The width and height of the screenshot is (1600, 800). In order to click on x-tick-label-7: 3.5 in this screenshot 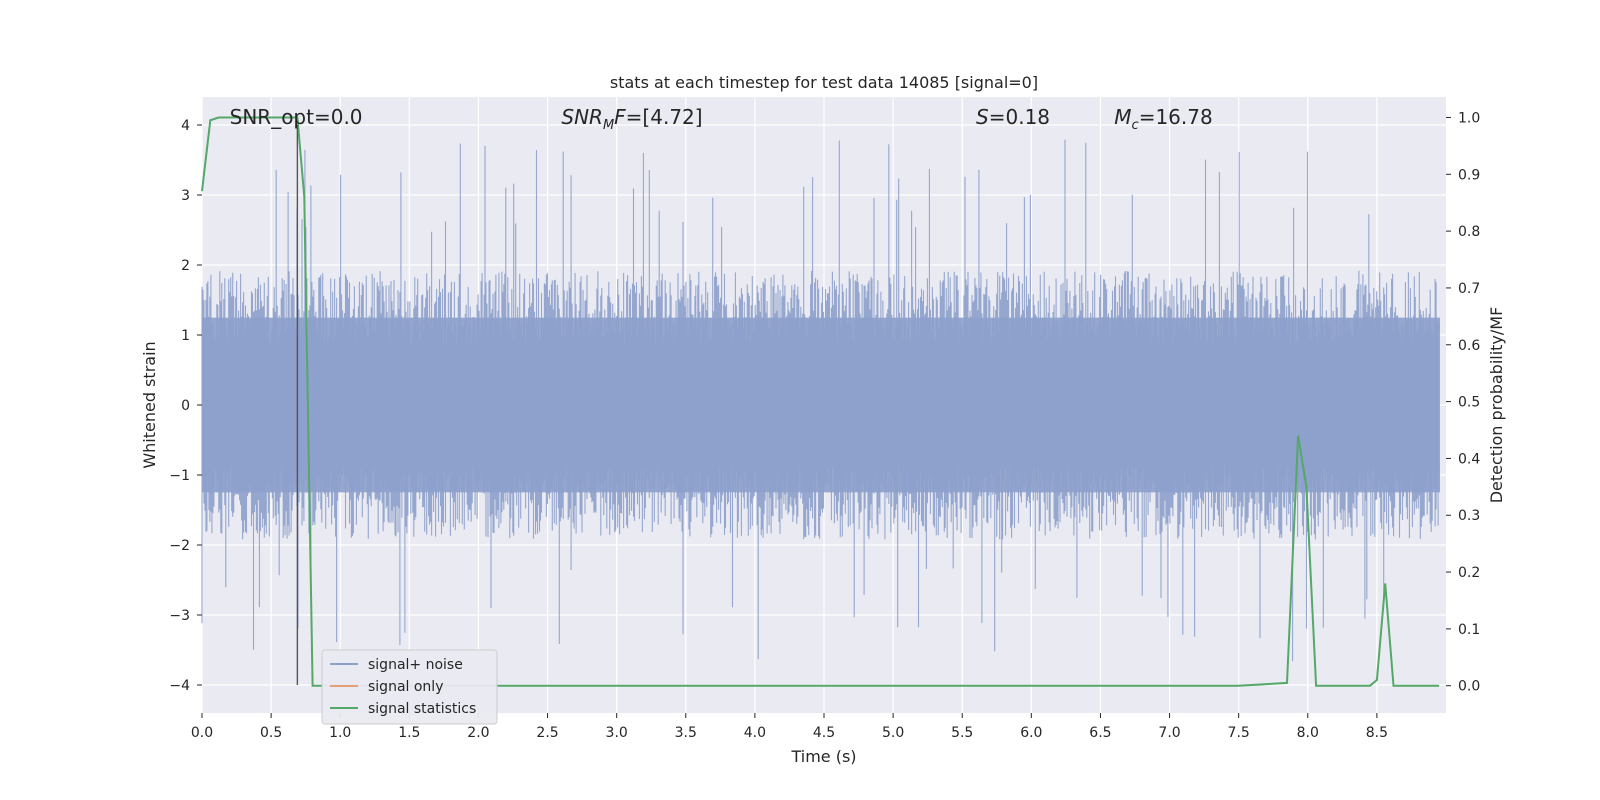, I will do `click(686, 733)`.